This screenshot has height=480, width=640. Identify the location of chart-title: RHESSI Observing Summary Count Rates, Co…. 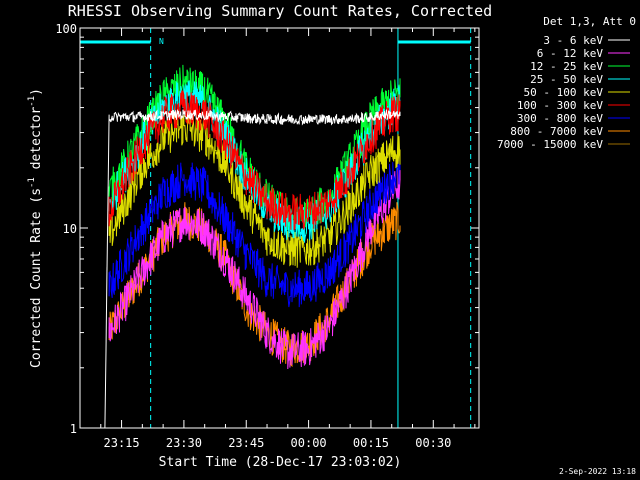
(280, 11).